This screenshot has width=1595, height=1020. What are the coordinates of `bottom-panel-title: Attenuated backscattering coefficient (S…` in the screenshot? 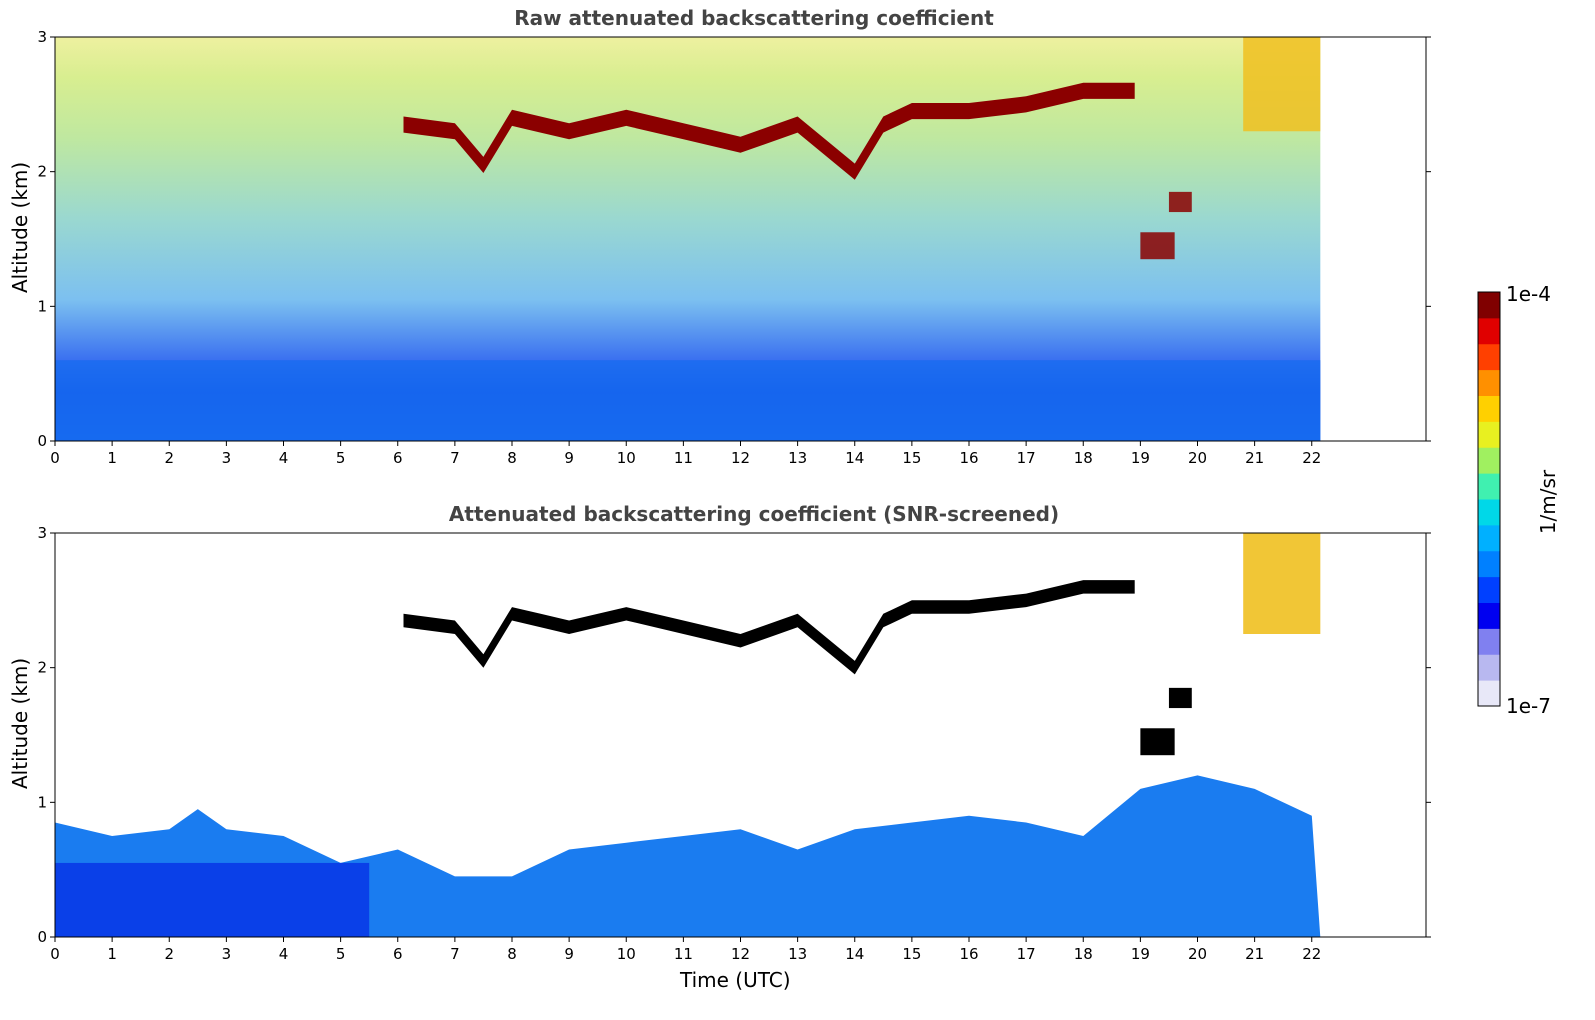 It's located at (754, 514).